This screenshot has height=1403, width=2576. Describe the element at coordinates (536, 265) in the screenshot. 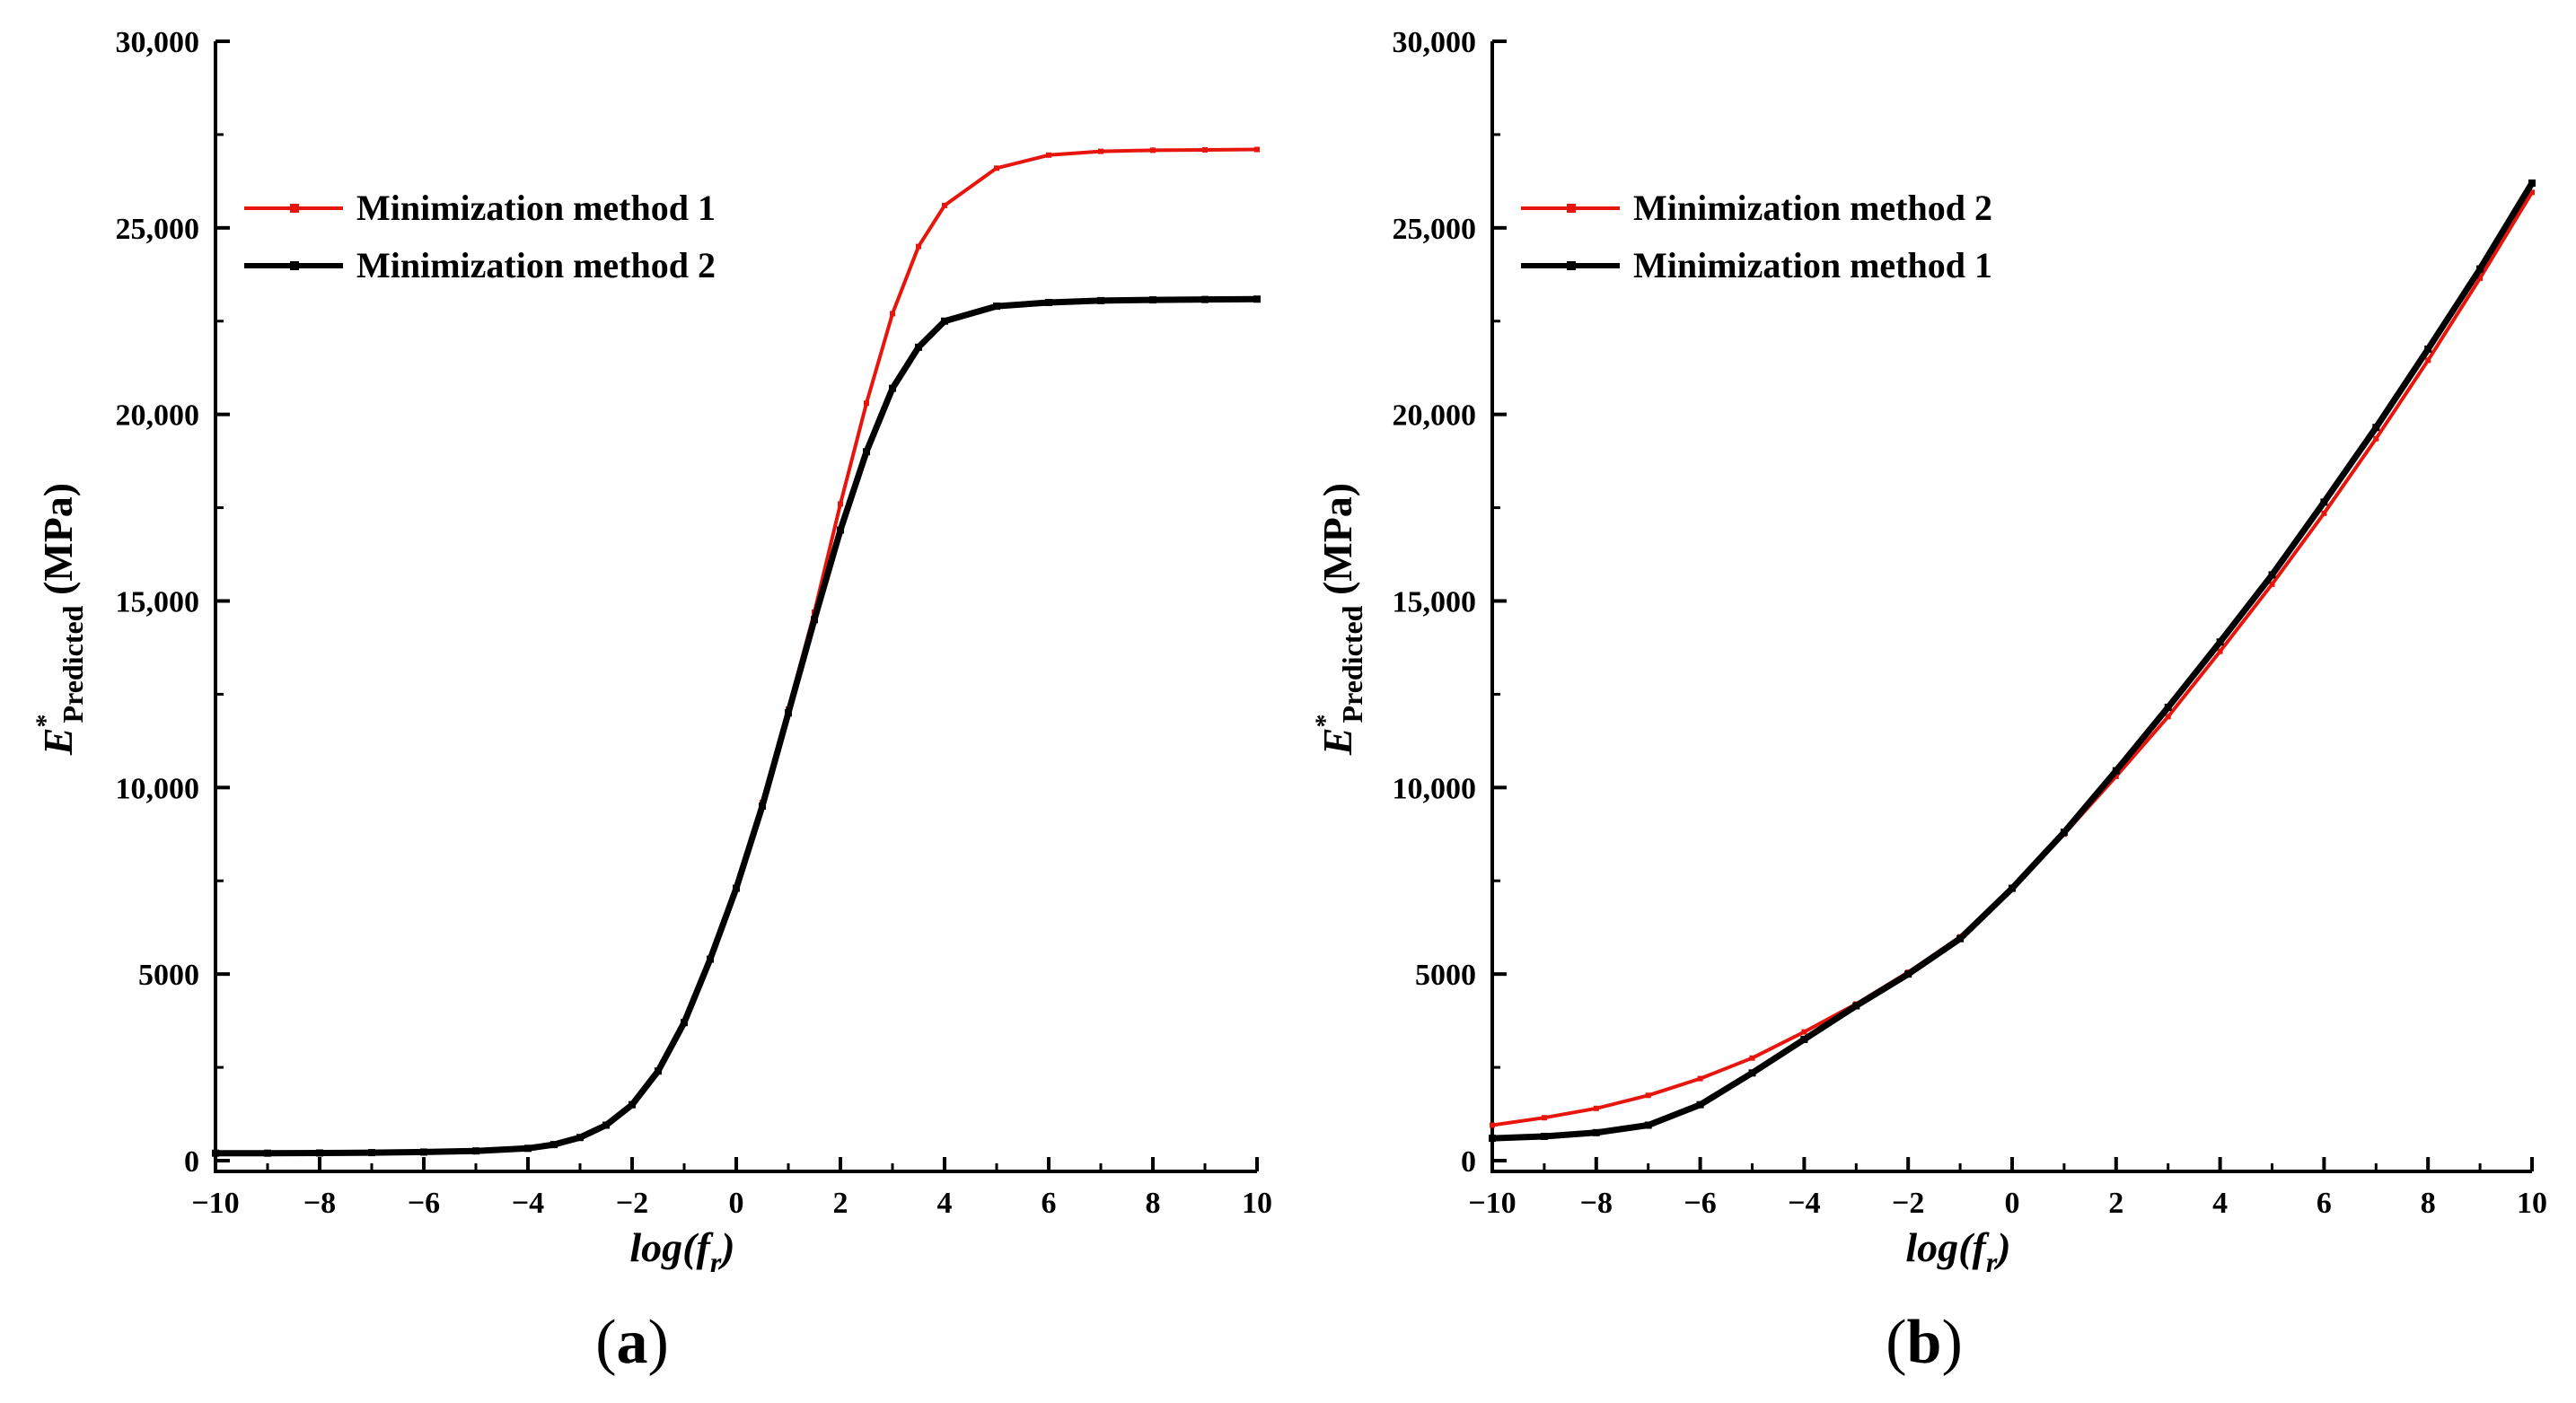

I see `legend-label: Minimization method 2` at that location.